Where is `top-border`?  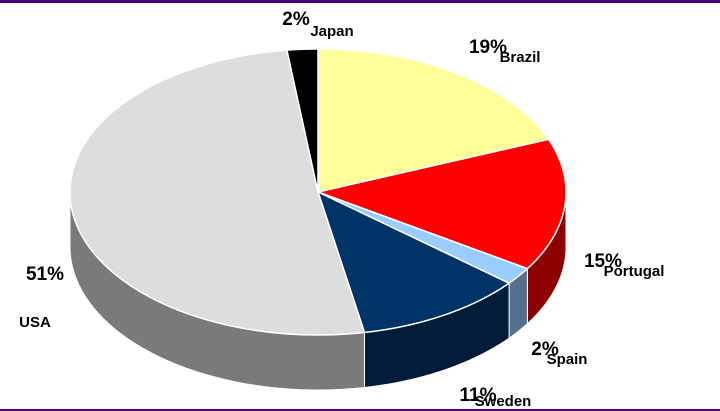
top-border is located at coordinates (360, 1).